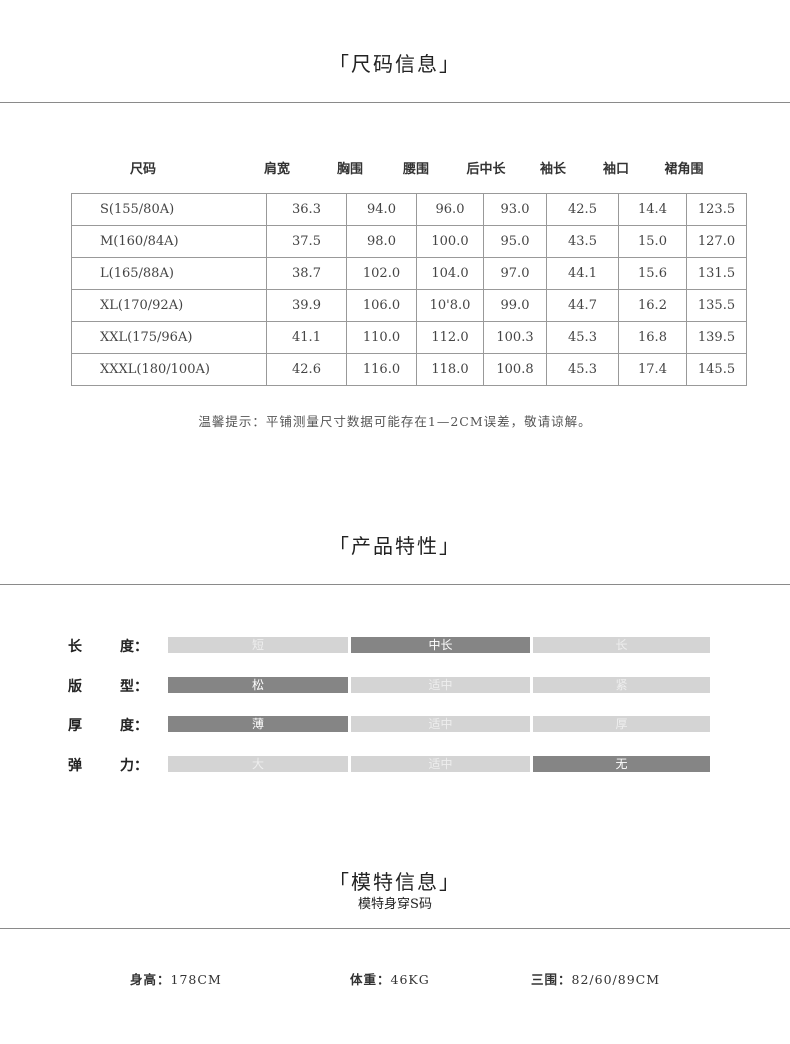  What do you see at coordinates (652, 273) in the screenshot?
I see `measurement-cell: 15.6` at bounding box center [652, 273].